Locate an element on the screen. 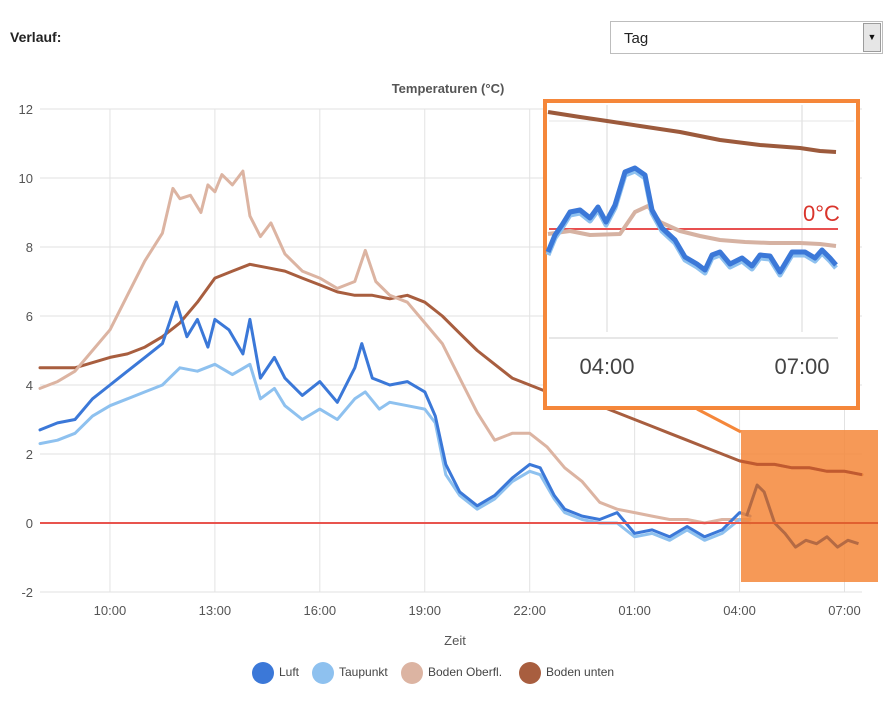 This screenshot has height=702, width=895. legend-label: Luft is located at coordinates (289, 672).